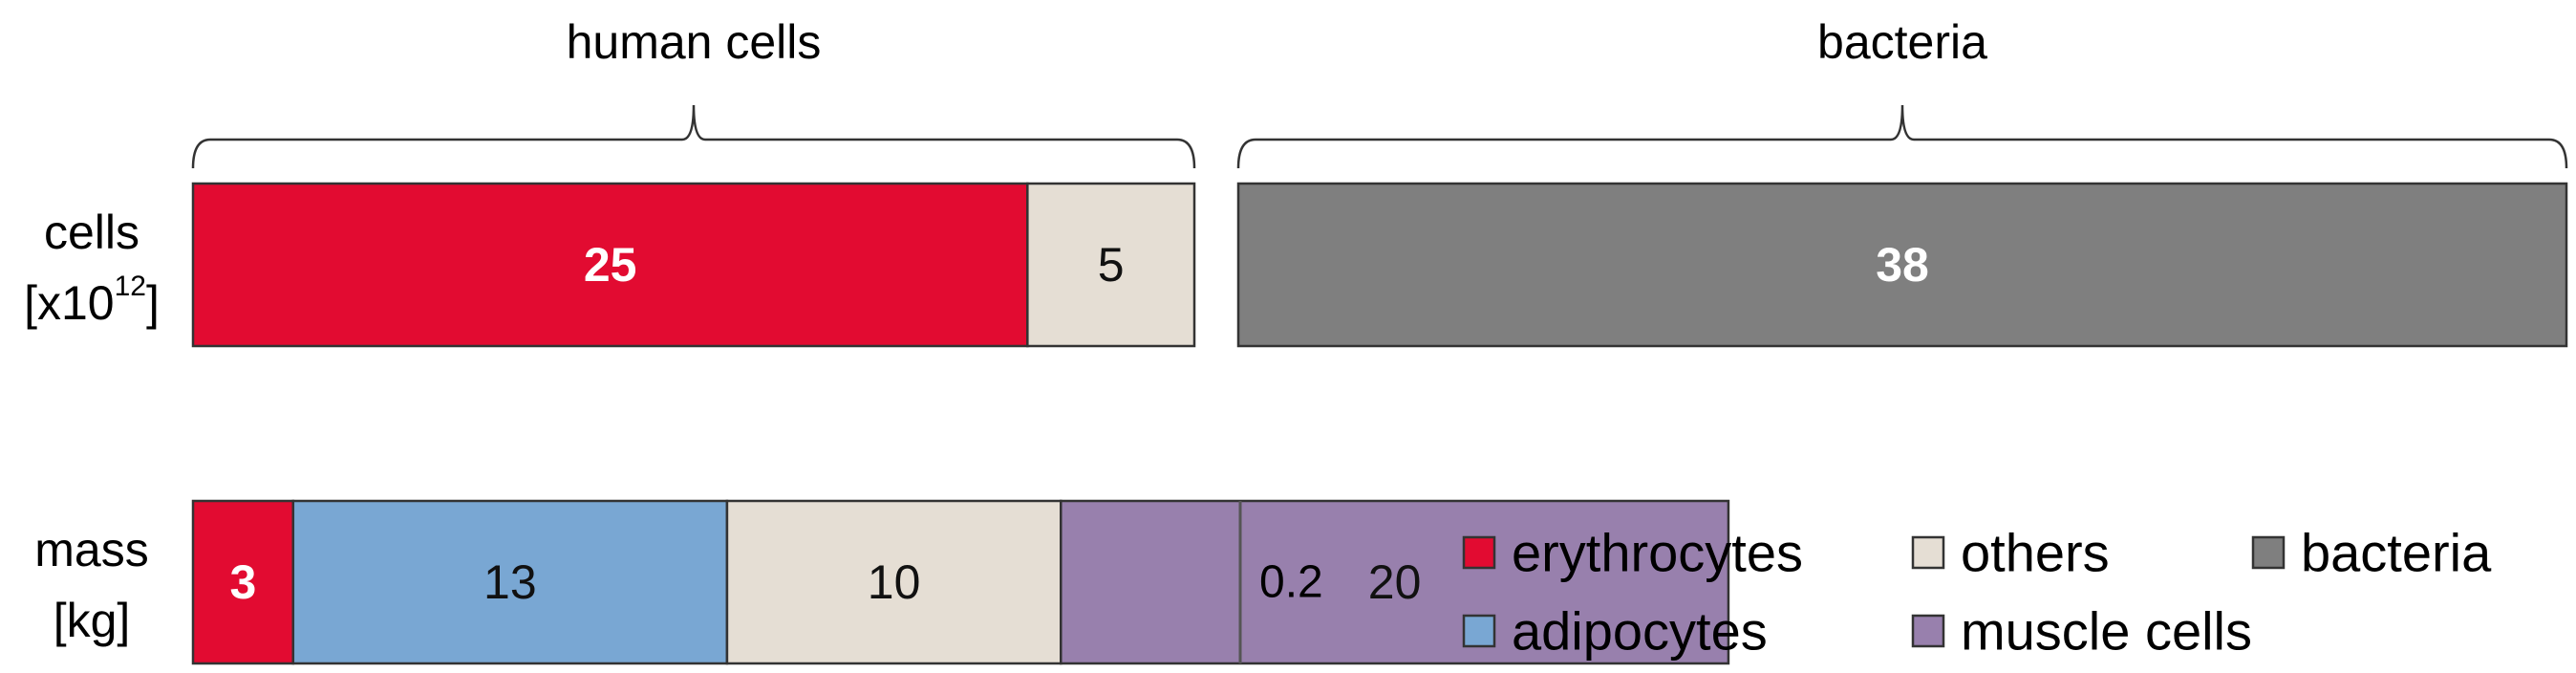 This screenshot has height=673, width=2576. What do you see at coordinates (1902, 136) in the screenshot?
I see `brace-bacteria` at bounding box center [1902, 136].